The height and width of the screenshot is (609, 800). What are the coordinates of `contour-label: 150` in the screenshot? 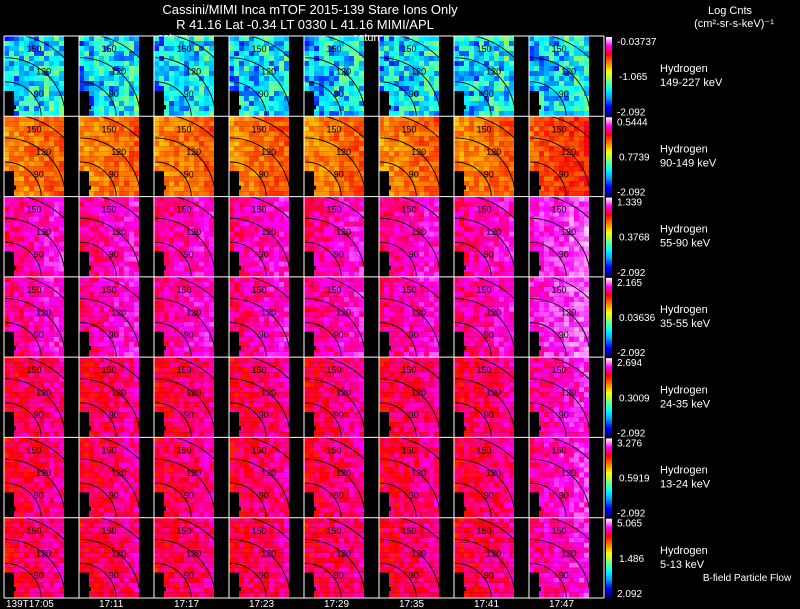 It's located at (258, 49).